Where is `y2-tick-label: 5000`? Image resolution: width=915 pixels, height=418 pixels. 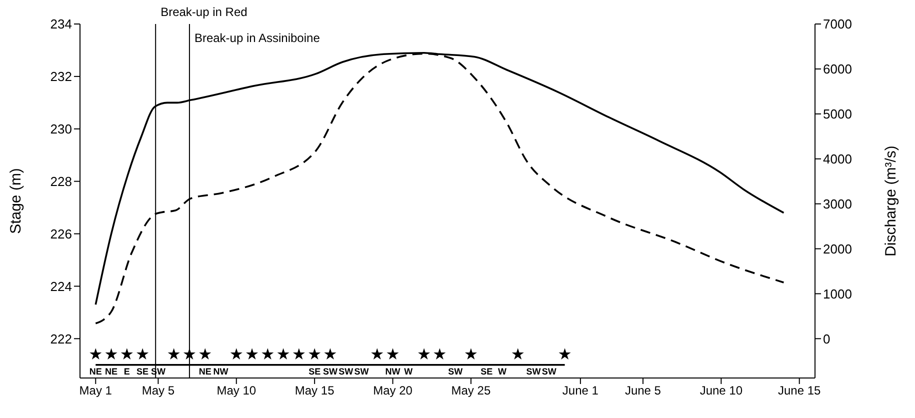
y2-tick-label: 5000 is located at coordinates (837, 114).